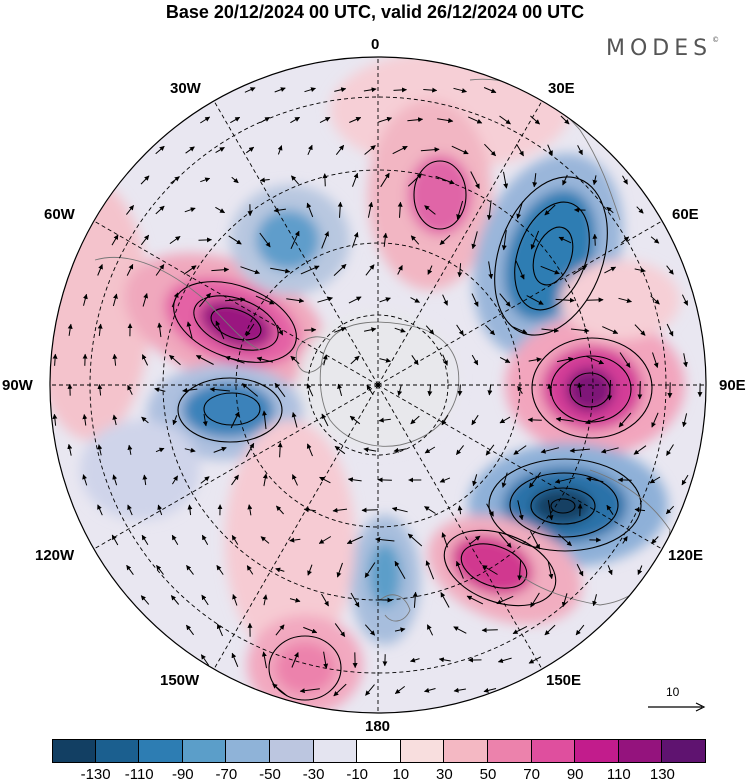 Image resolution: width=750 pixels, height=783 pixels. I want to click on colorbar-tick-label: 130, so click(662, 774).